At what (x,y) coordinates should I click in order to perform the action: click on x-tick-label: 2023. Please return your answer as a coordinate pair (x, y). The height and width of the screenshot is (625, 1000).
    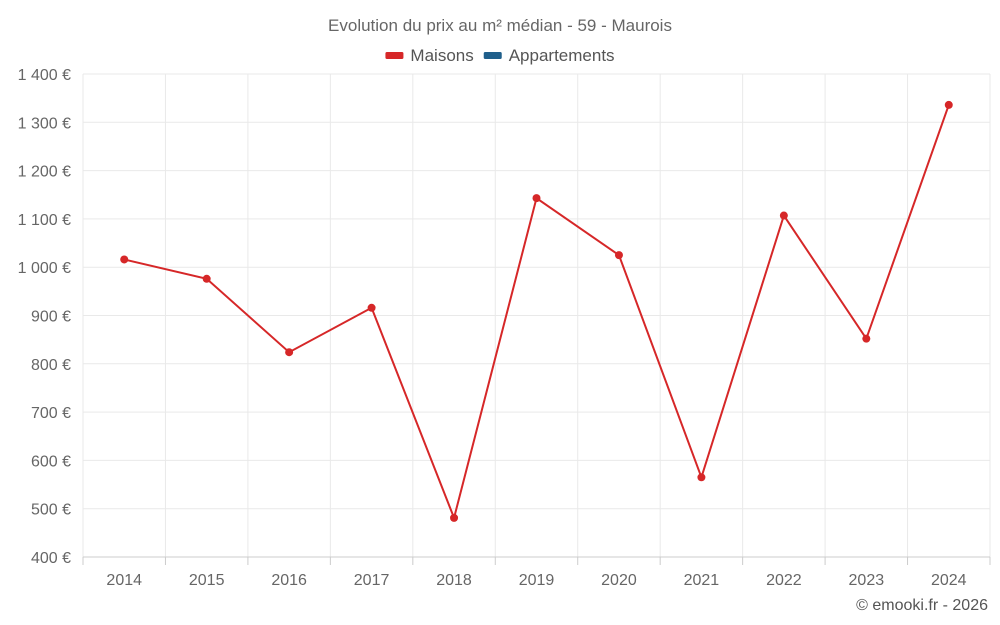
    Looking at the image, I should click on (867, 580).